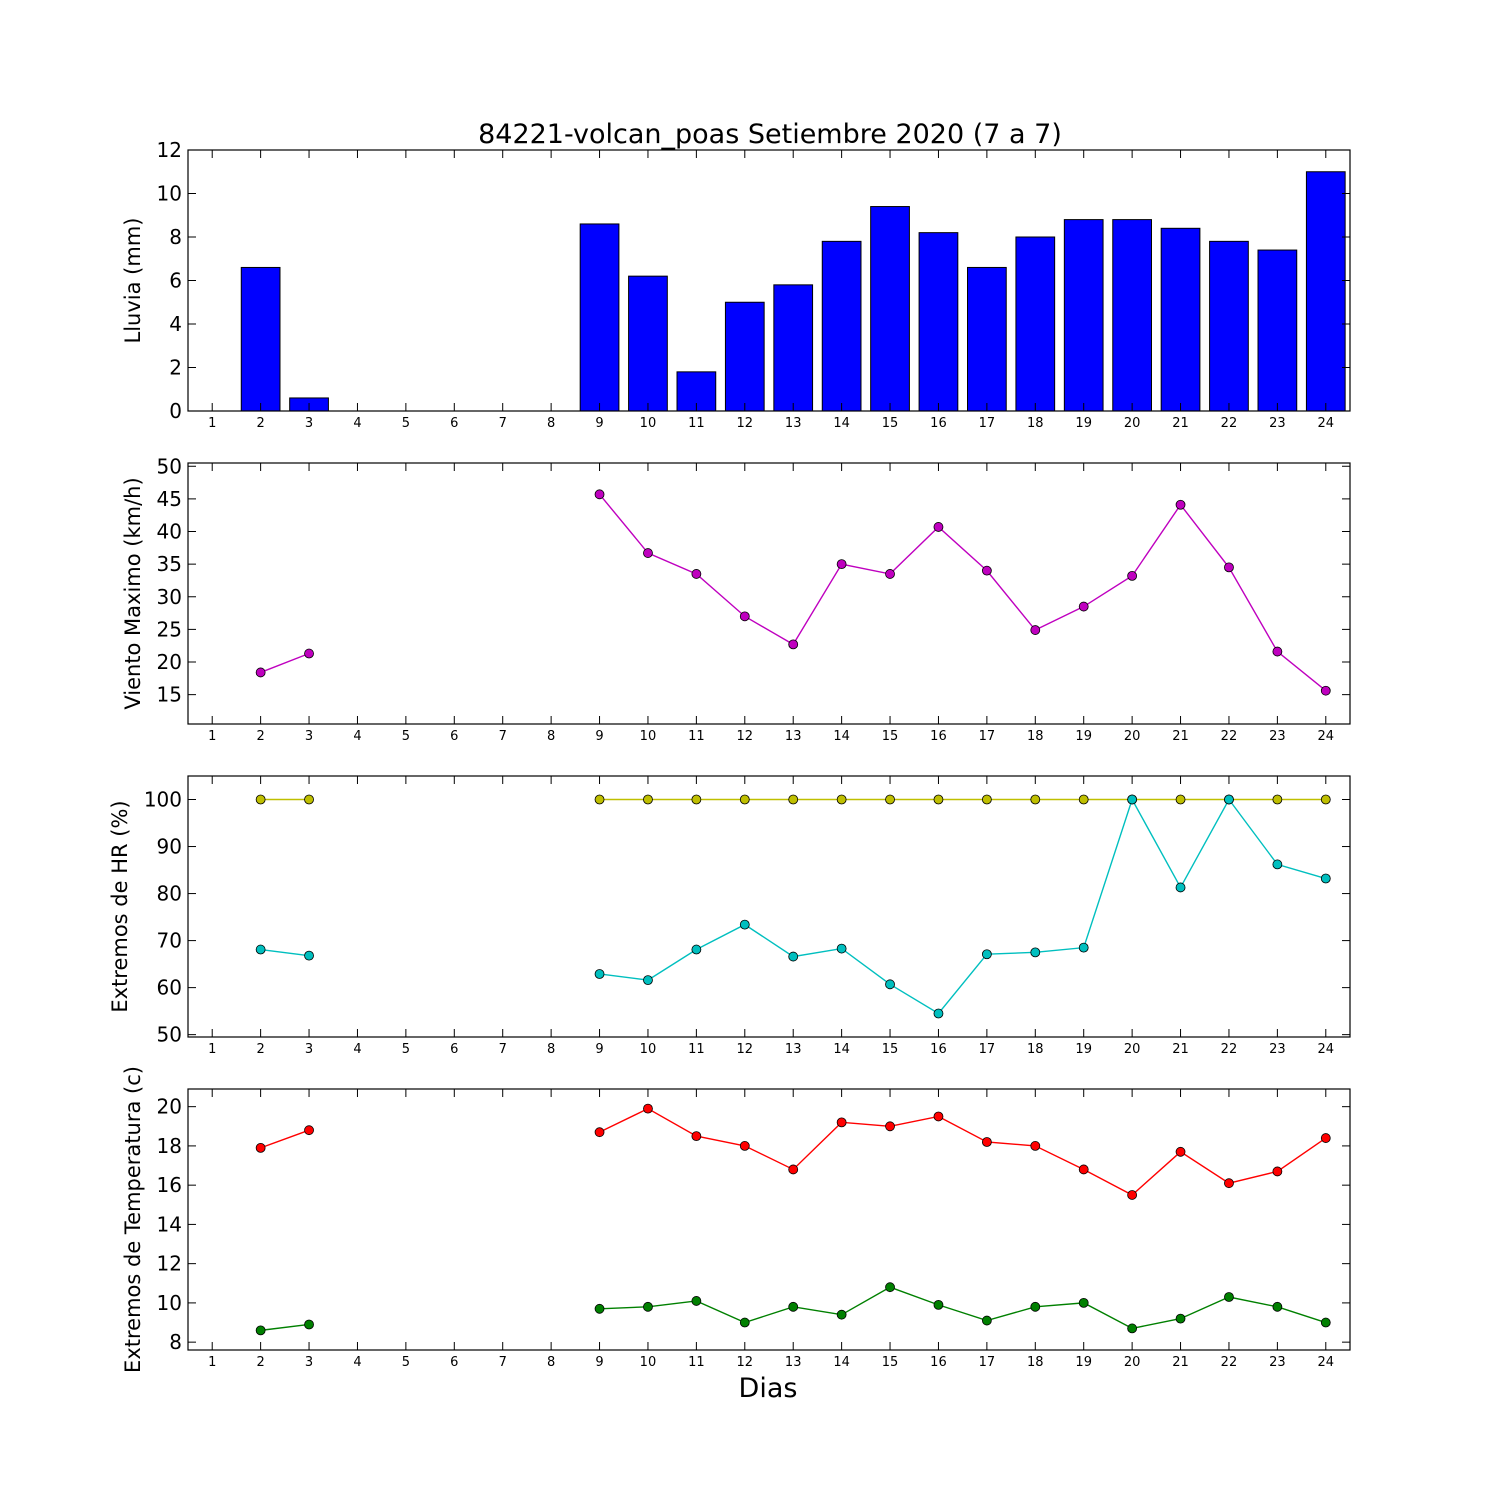 Image resolution: width=1500 pixels, height=1500 pixels. Describe the element at coordinates (169, 1146) in the screenshot. I see `y-tick-label: 18` at that location.